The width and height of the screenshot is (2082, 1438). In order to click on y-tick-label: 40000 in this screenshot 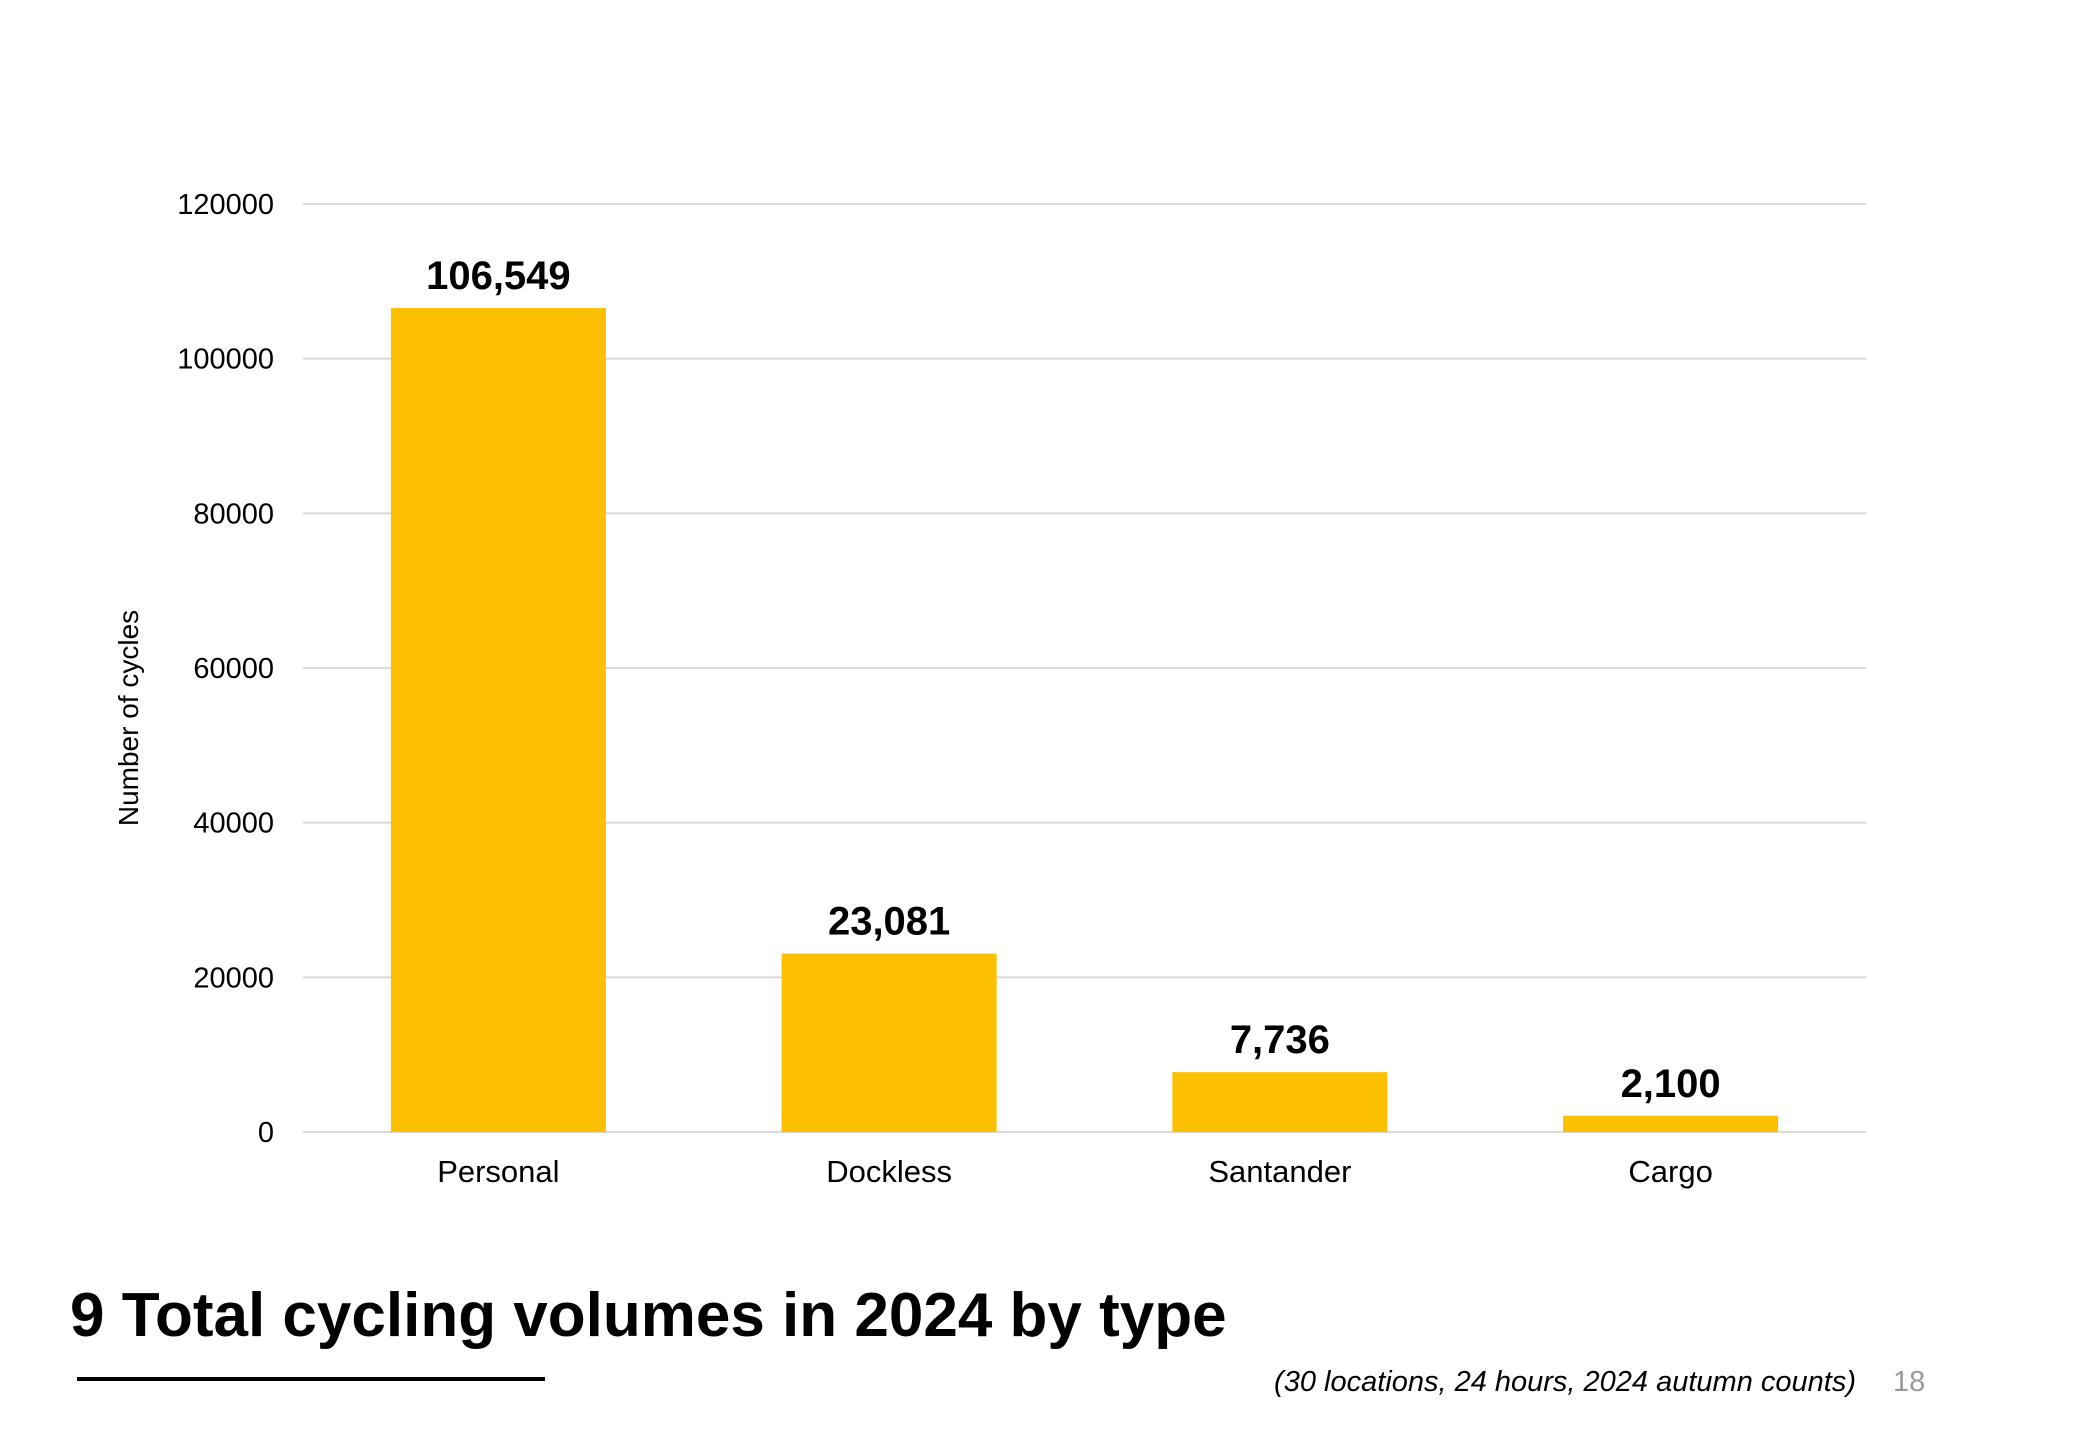, I will do `click(233, 824)`.